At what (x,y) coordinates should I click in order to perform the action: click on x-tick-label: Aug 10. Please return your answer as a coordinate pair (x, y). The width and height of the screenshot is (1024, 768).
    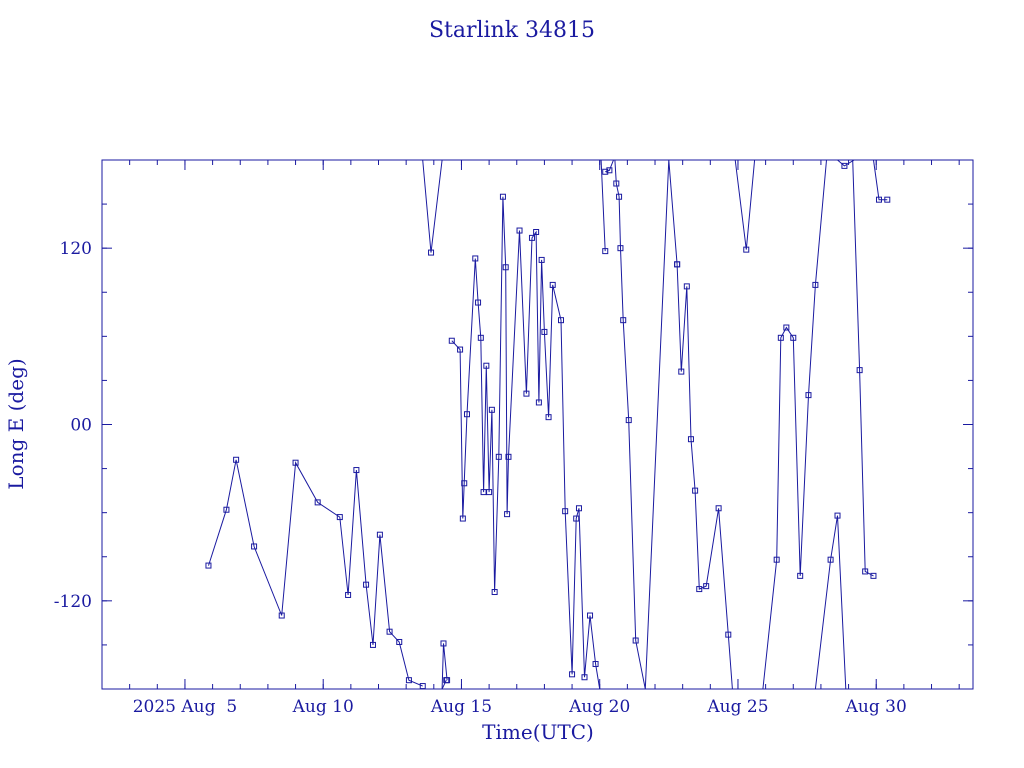
    Looking at the image, I should click on (323, 707).